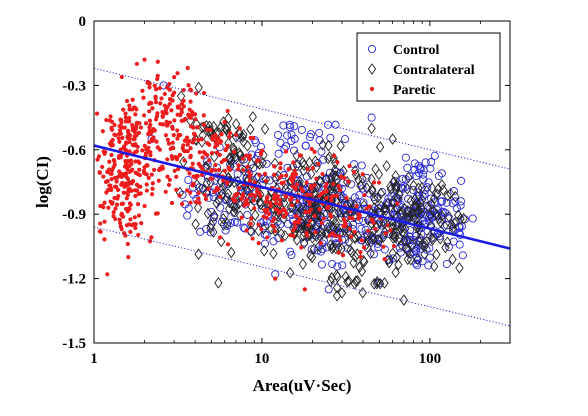  I want to click on x-axis-label: Area(uV·Sec), so click(302, 385).